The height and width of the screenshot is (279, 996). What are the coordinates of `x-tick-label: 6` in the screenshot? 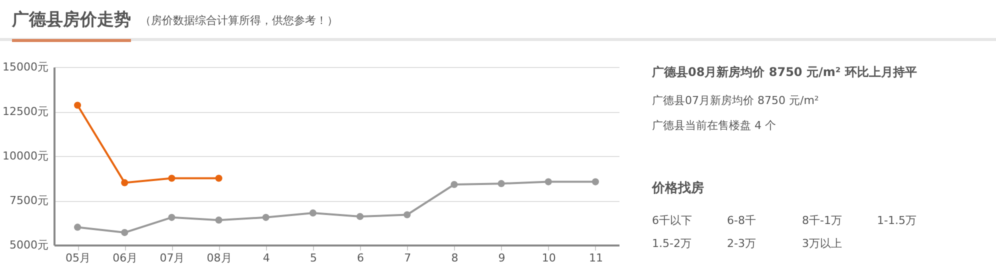 It's located at (360, 258).